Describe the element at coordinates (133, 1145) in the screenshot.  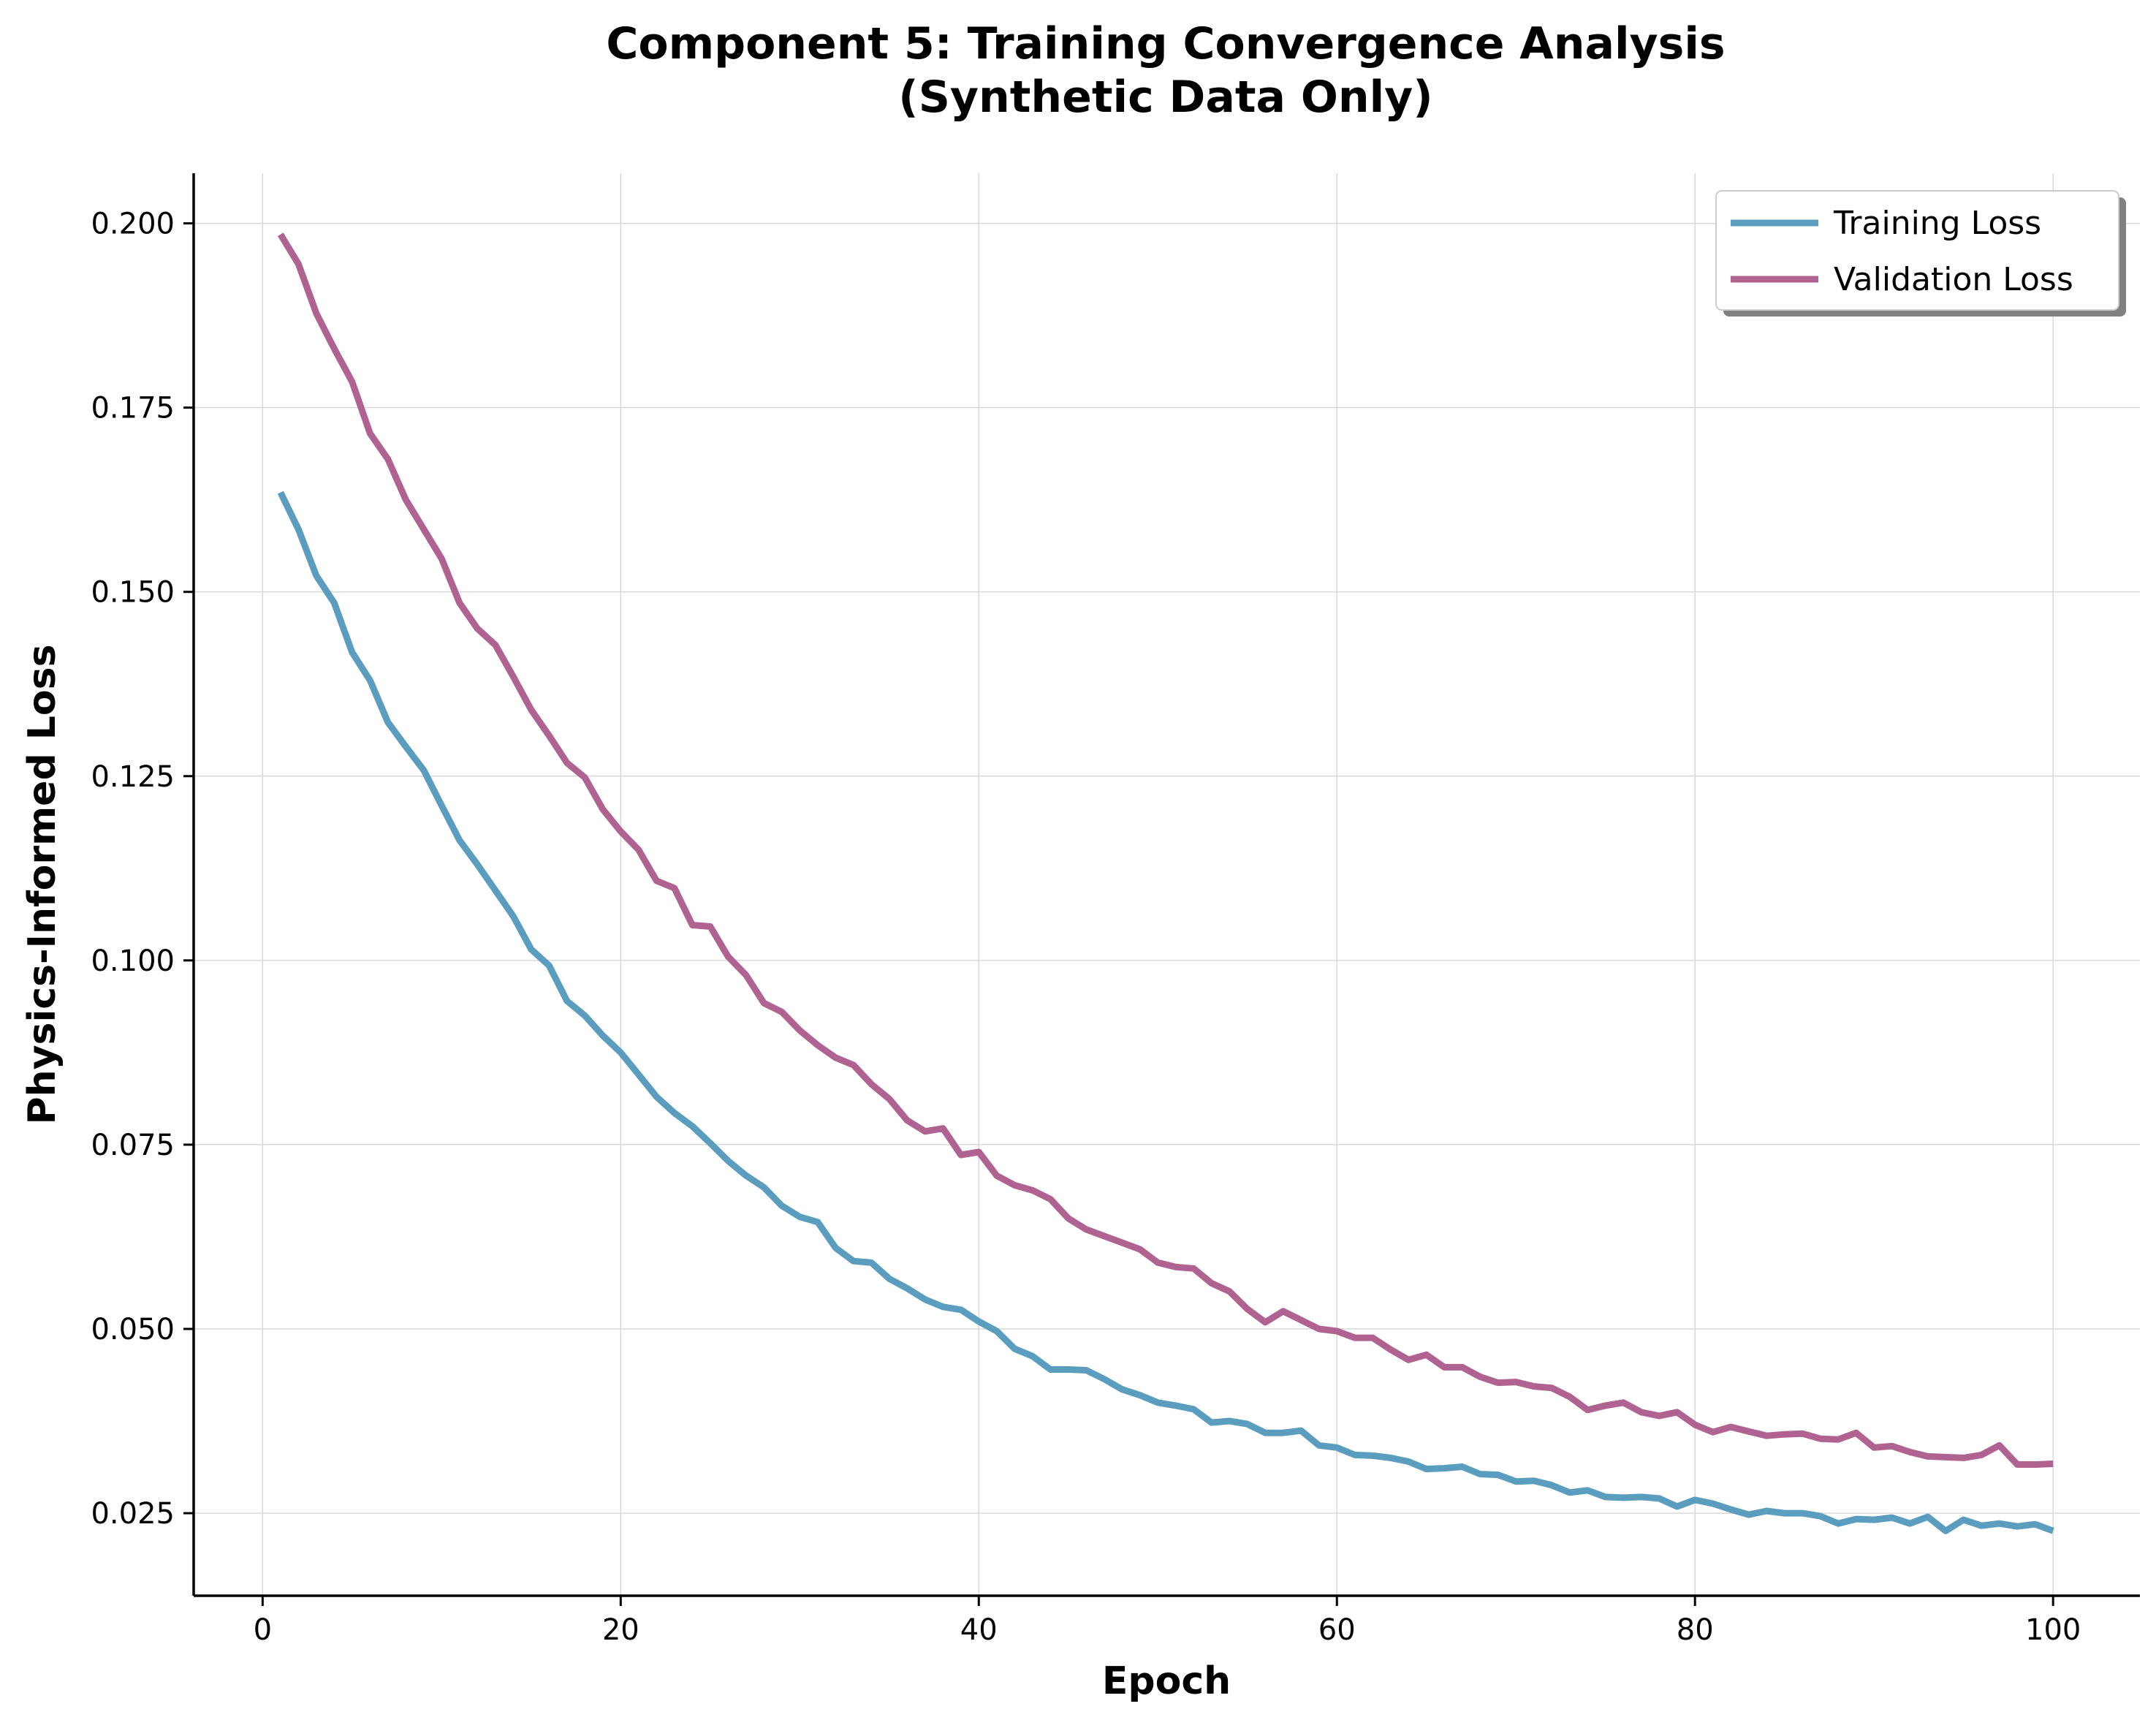
I see `y-tick-label: 0.075` at that location.